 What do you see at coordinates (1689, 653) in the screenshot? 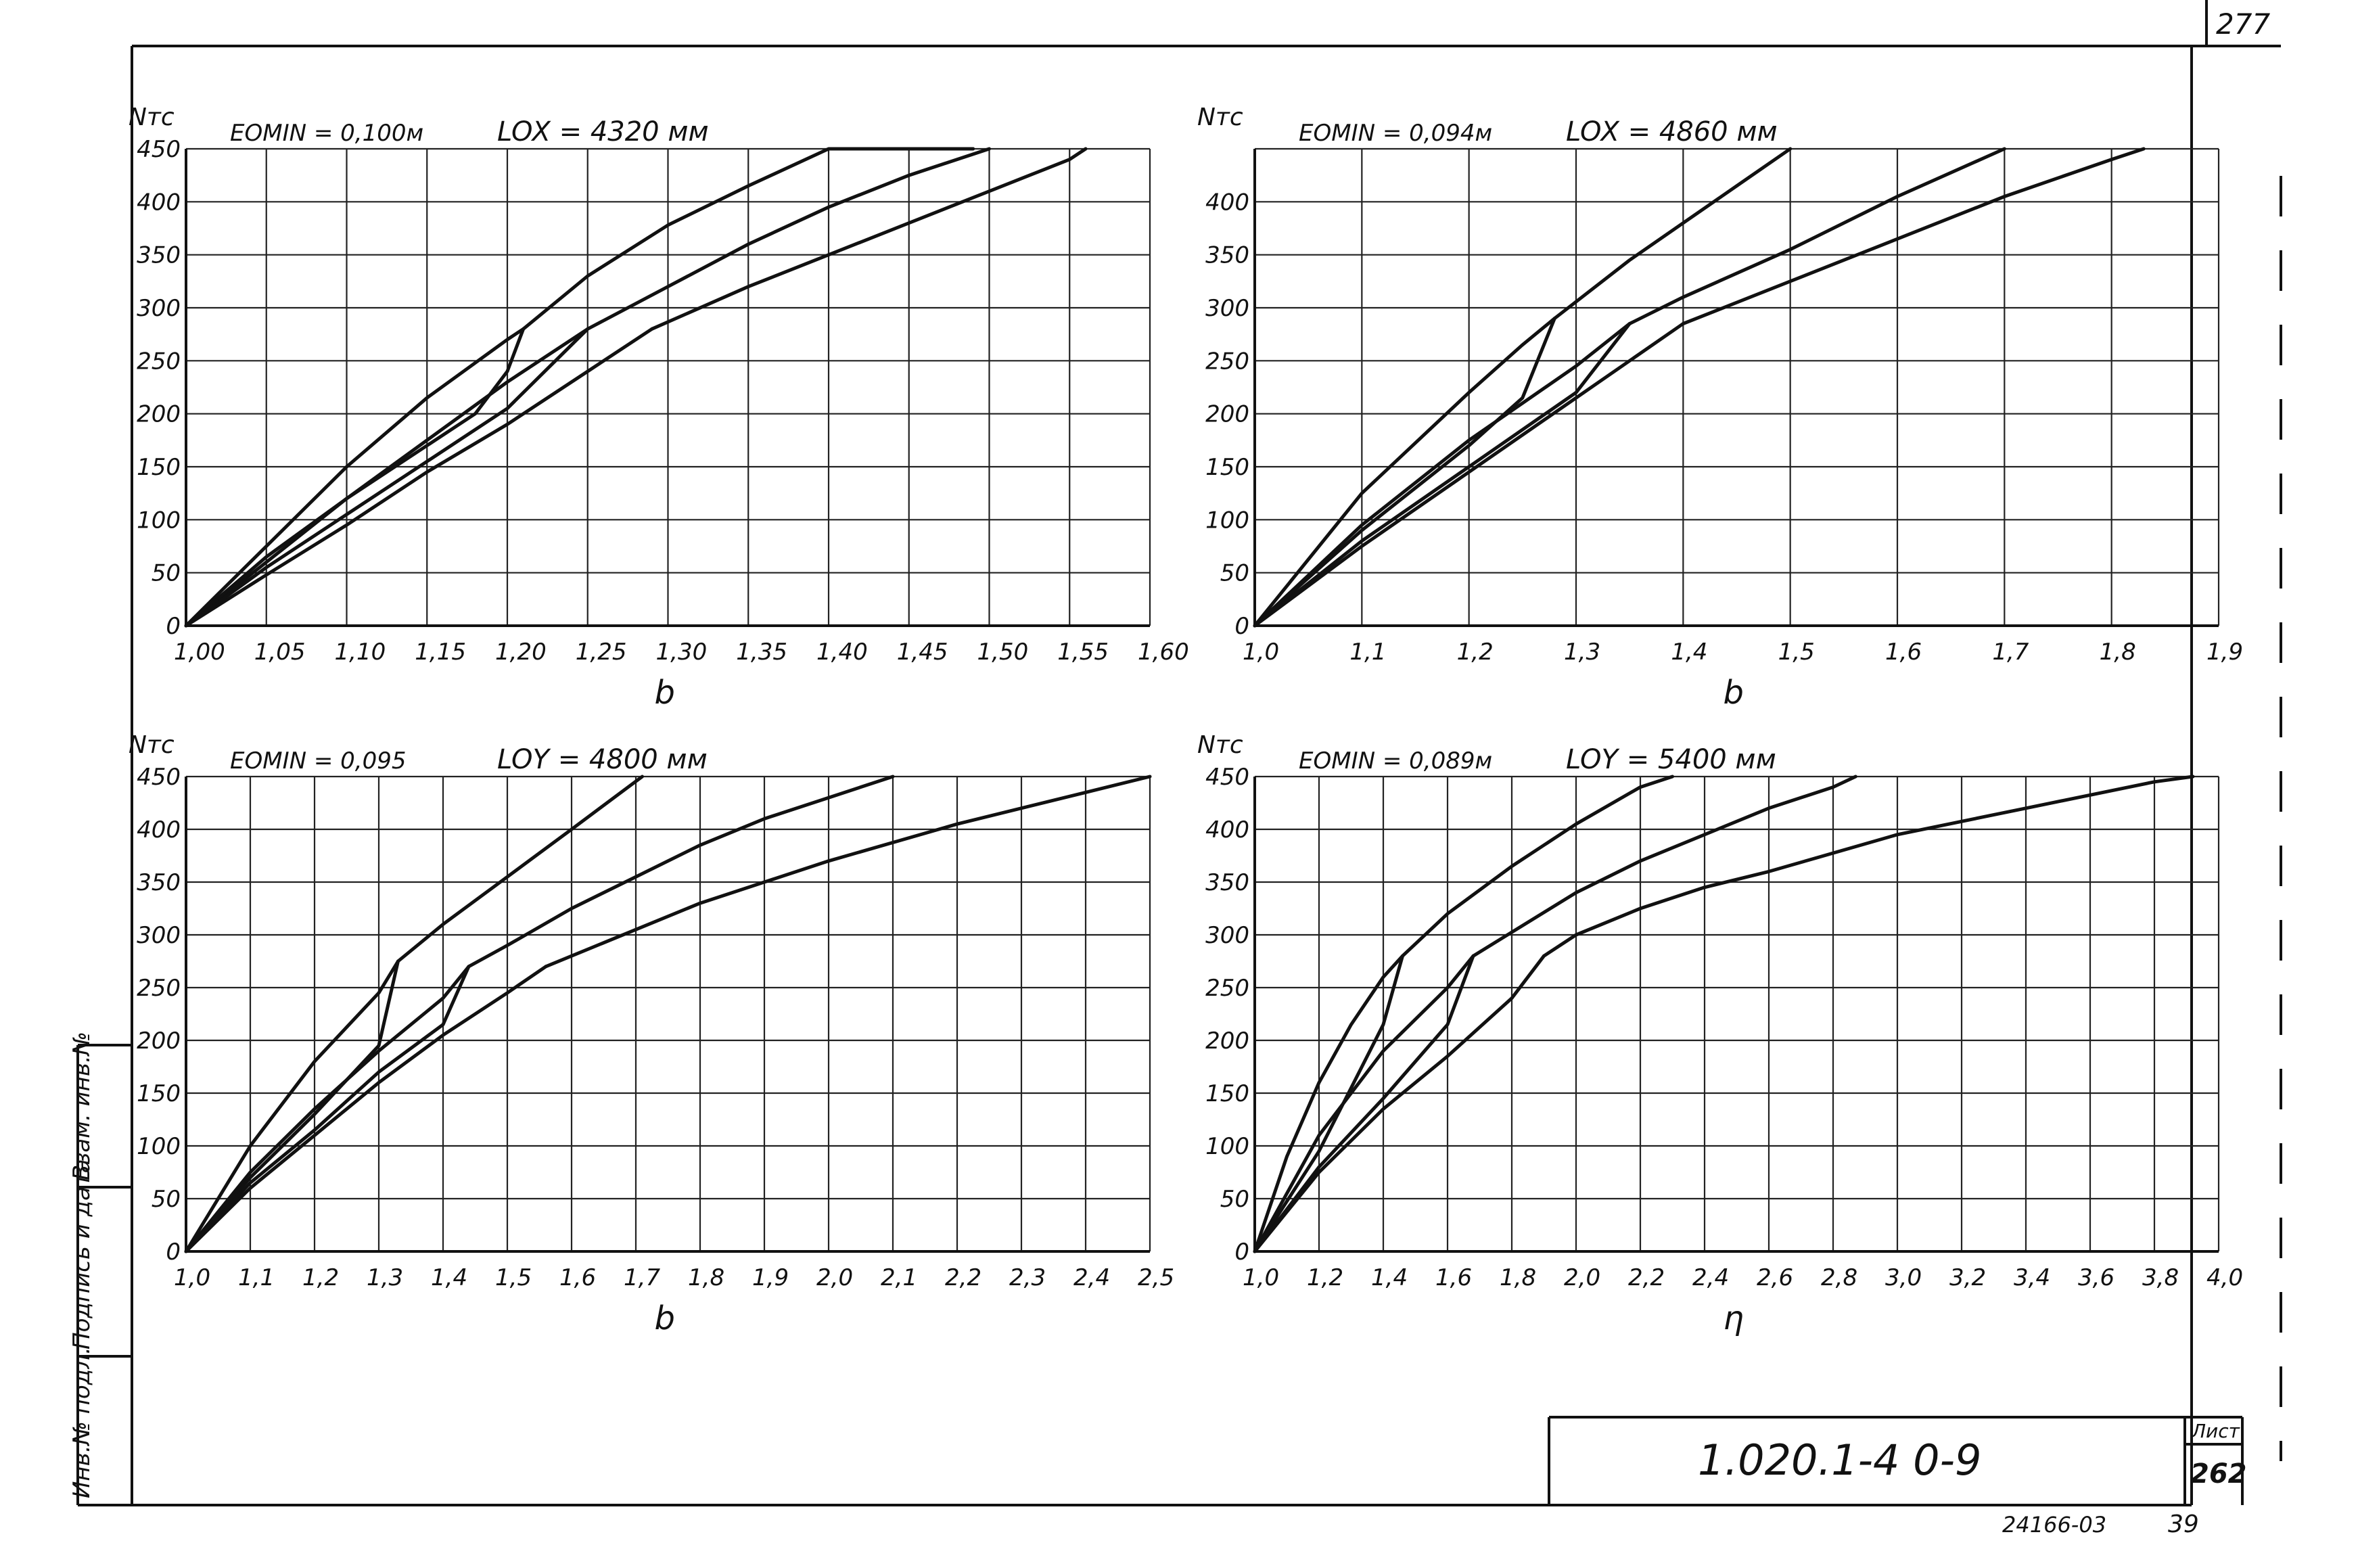
I see `x-tick-label: 1,4` at bounding box center [1689, 653].